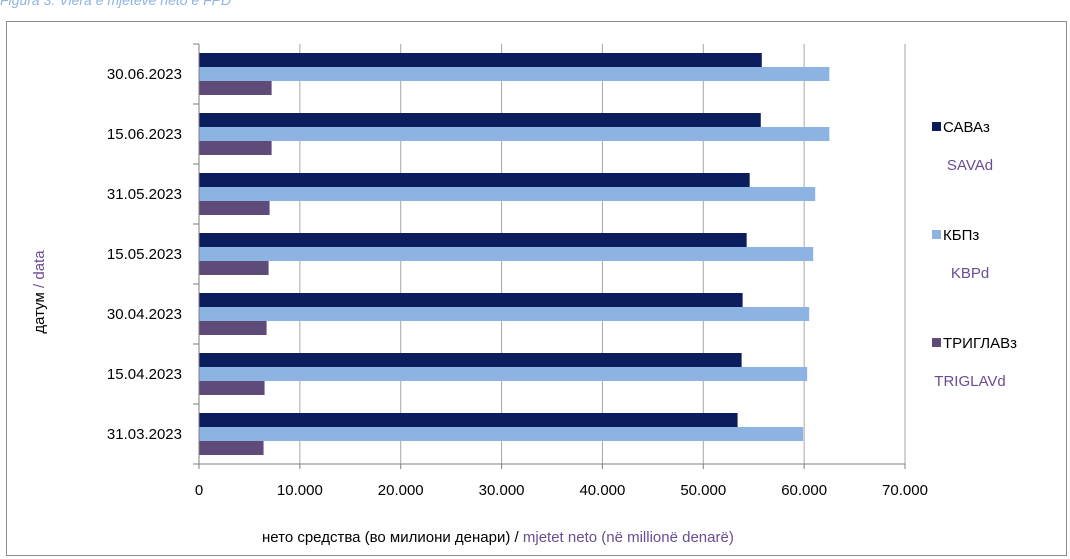 The image size is (1070, 559). I want to click on y-tick-label: 15.06.2023, so click(144, 134).